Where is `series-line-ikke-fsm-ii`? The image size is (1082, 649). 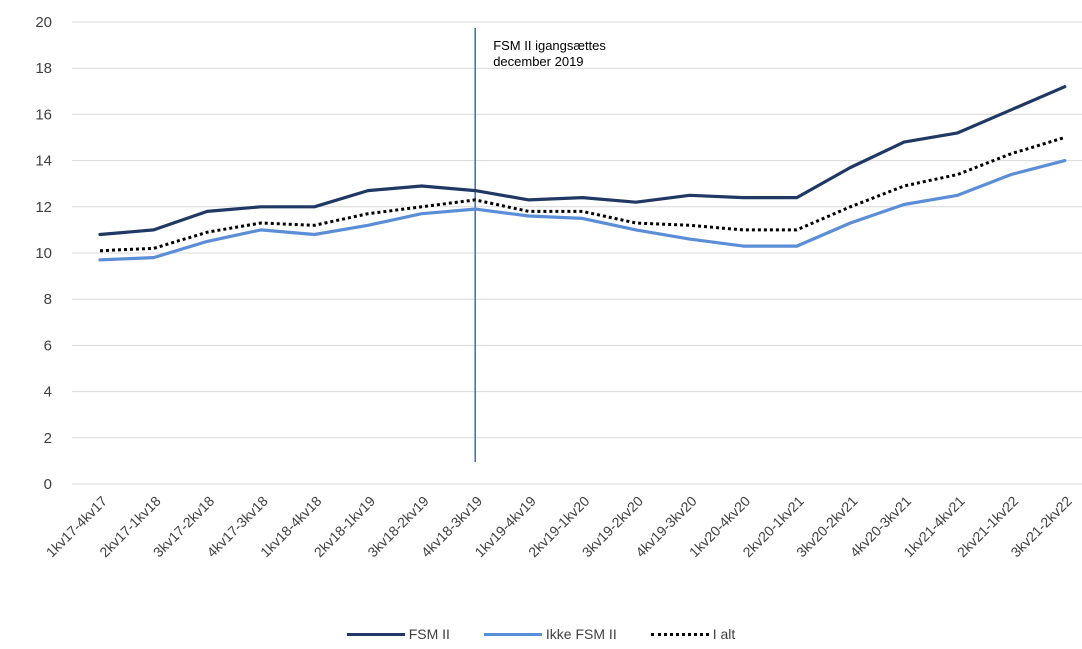
series-line-ikke-fsm-ii is located at coordinates (582, 210).